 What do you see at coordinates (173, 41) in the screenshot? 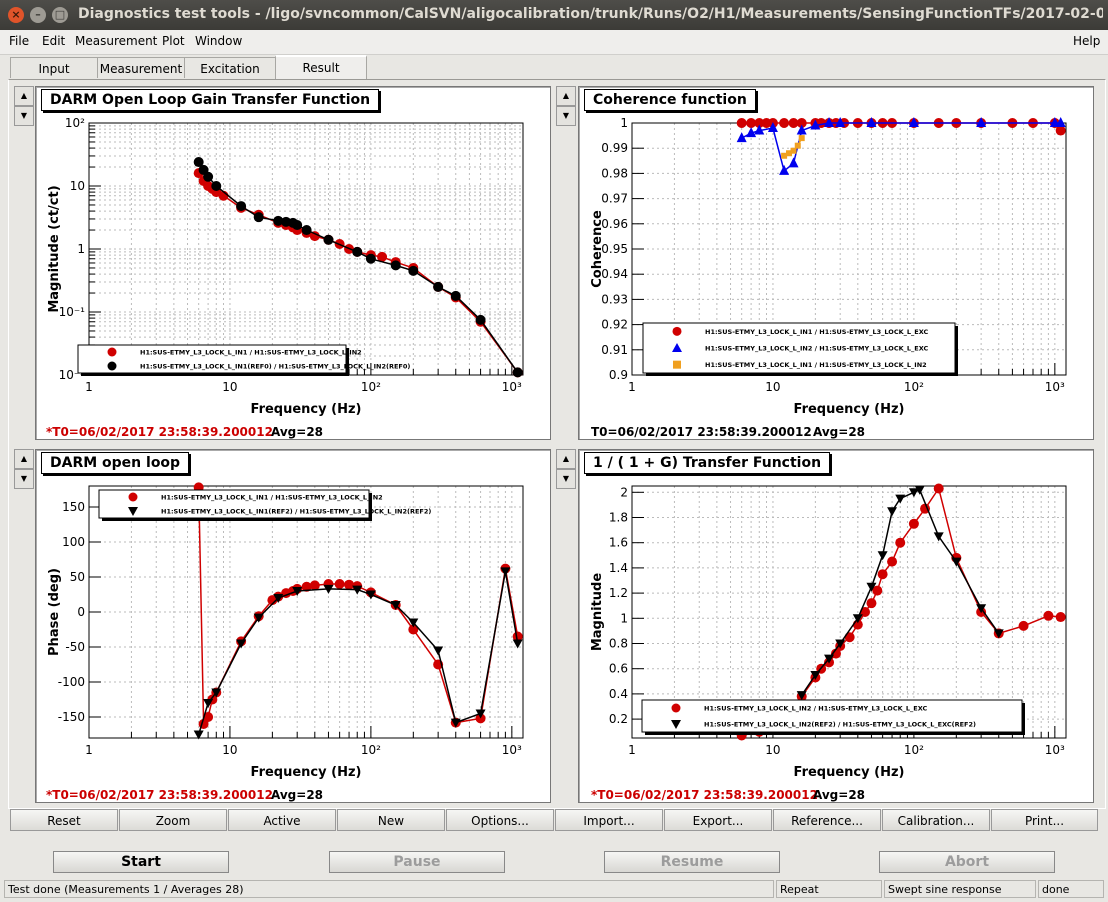
I see `menu-plot: Plot` at bounding box center [173, 41].